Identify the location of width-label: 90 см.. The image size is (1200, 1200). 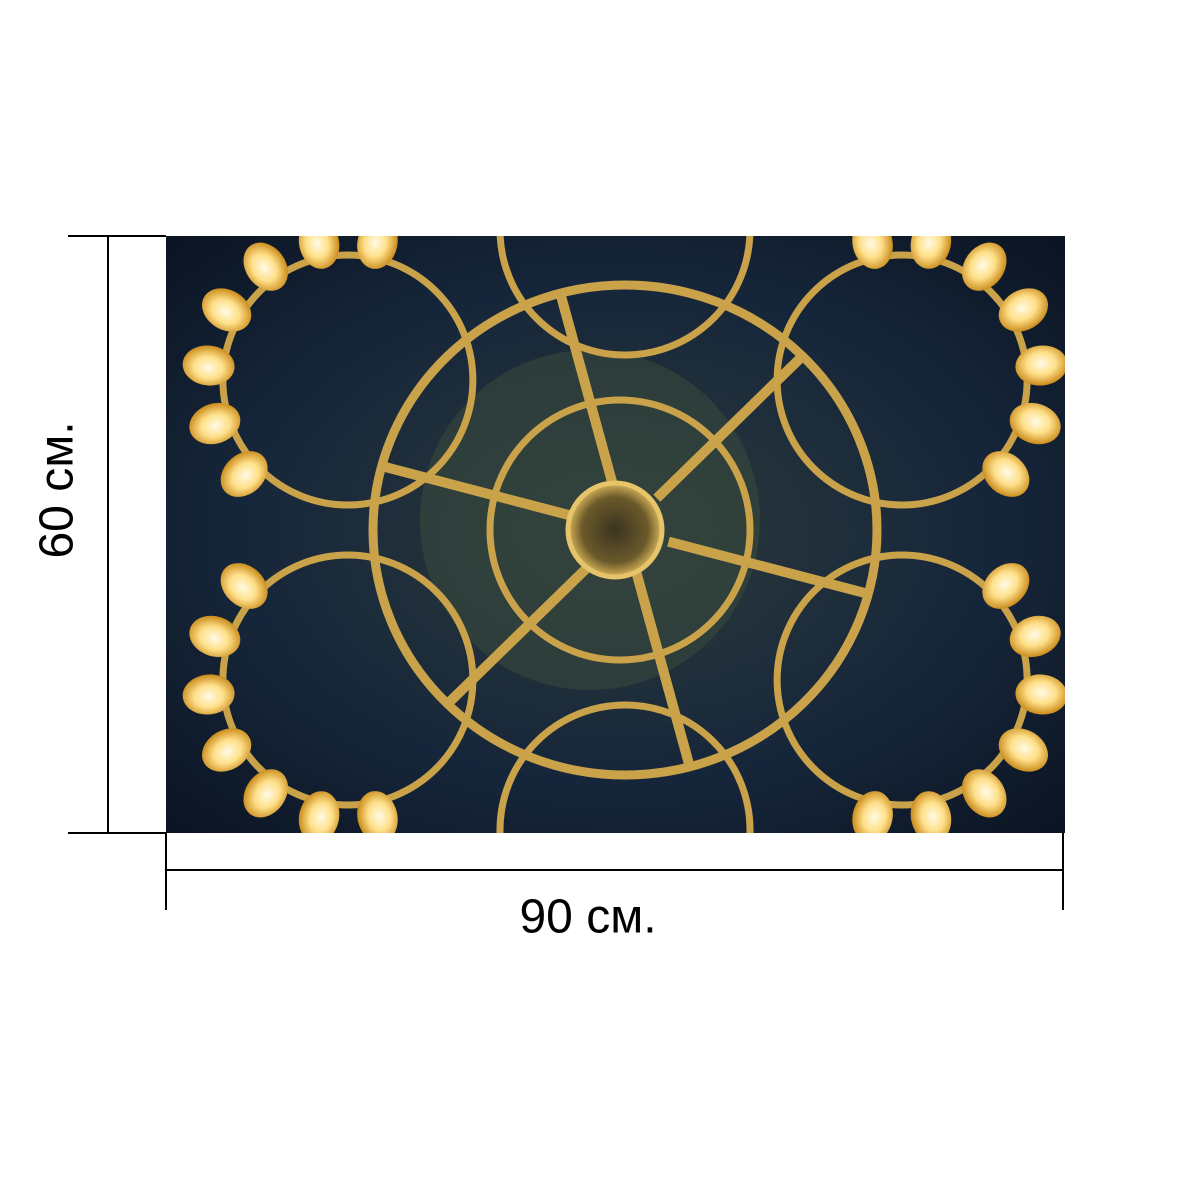
(587, 917).